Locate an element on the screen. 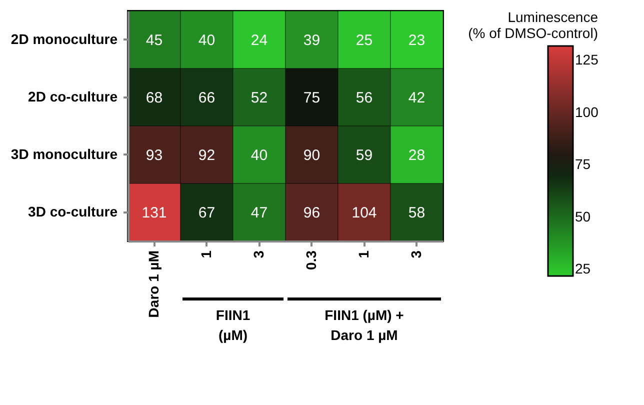 This screenshot has height=405, width=644. color-bar-label: 100 is located at coordinates (587, 112).